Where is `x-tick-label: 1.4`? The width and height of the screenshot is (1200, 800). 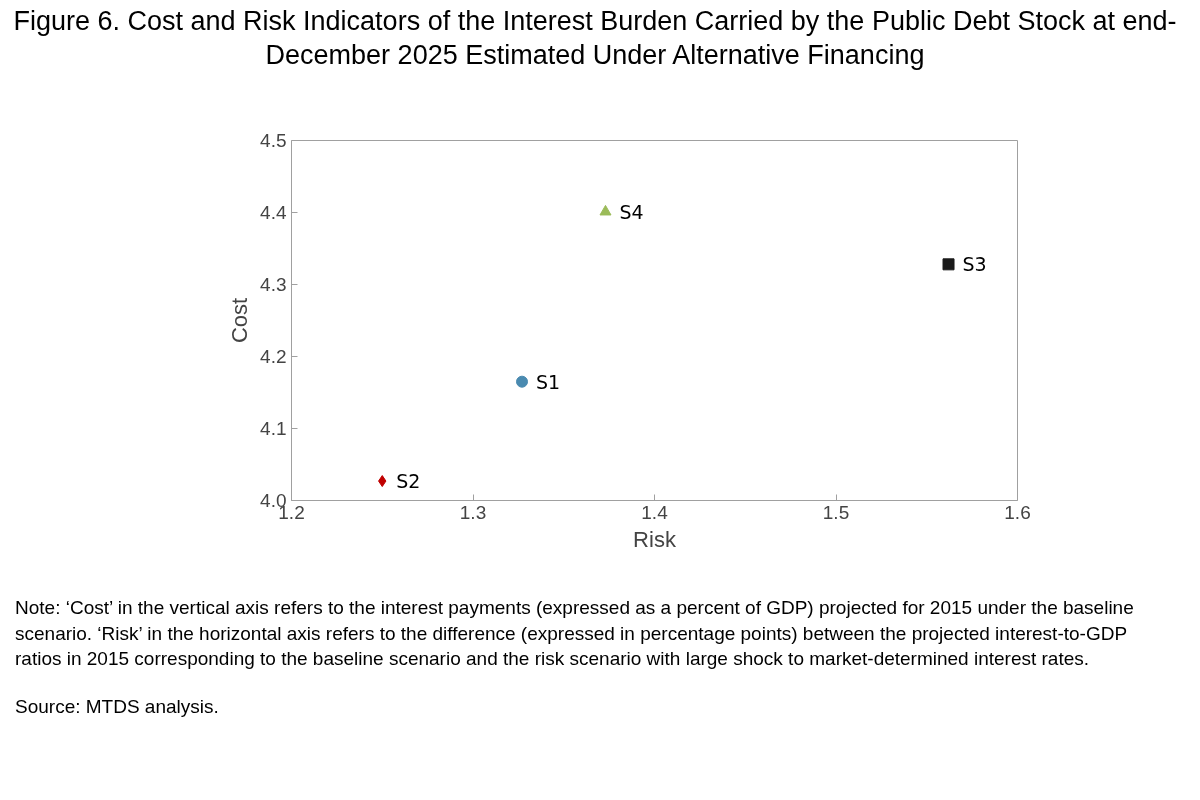
x-tick-label: 1.4 is located at coordinates (655, 512).